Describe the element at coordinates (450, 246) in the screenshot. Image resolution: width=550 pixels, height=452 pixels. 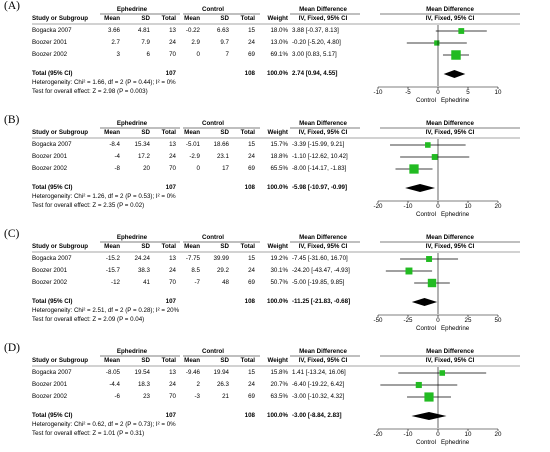
I see `method-plot-header: IV, Fixed, 95% CI` at that location.